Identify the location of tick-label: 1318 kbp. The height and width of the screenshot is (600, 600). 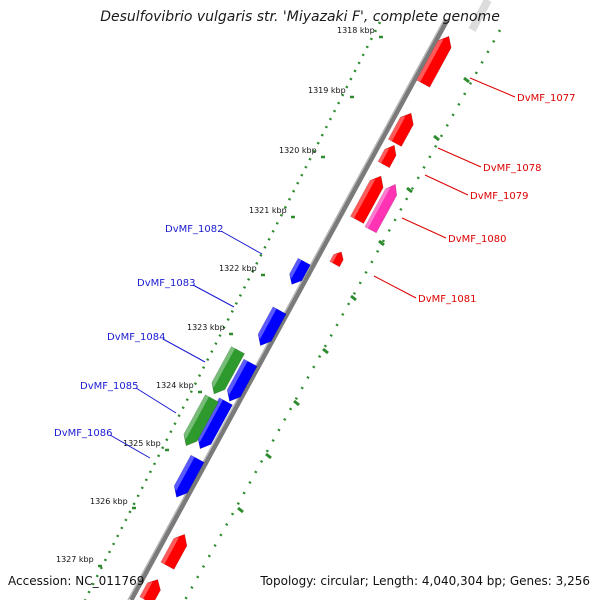
(356, 30).